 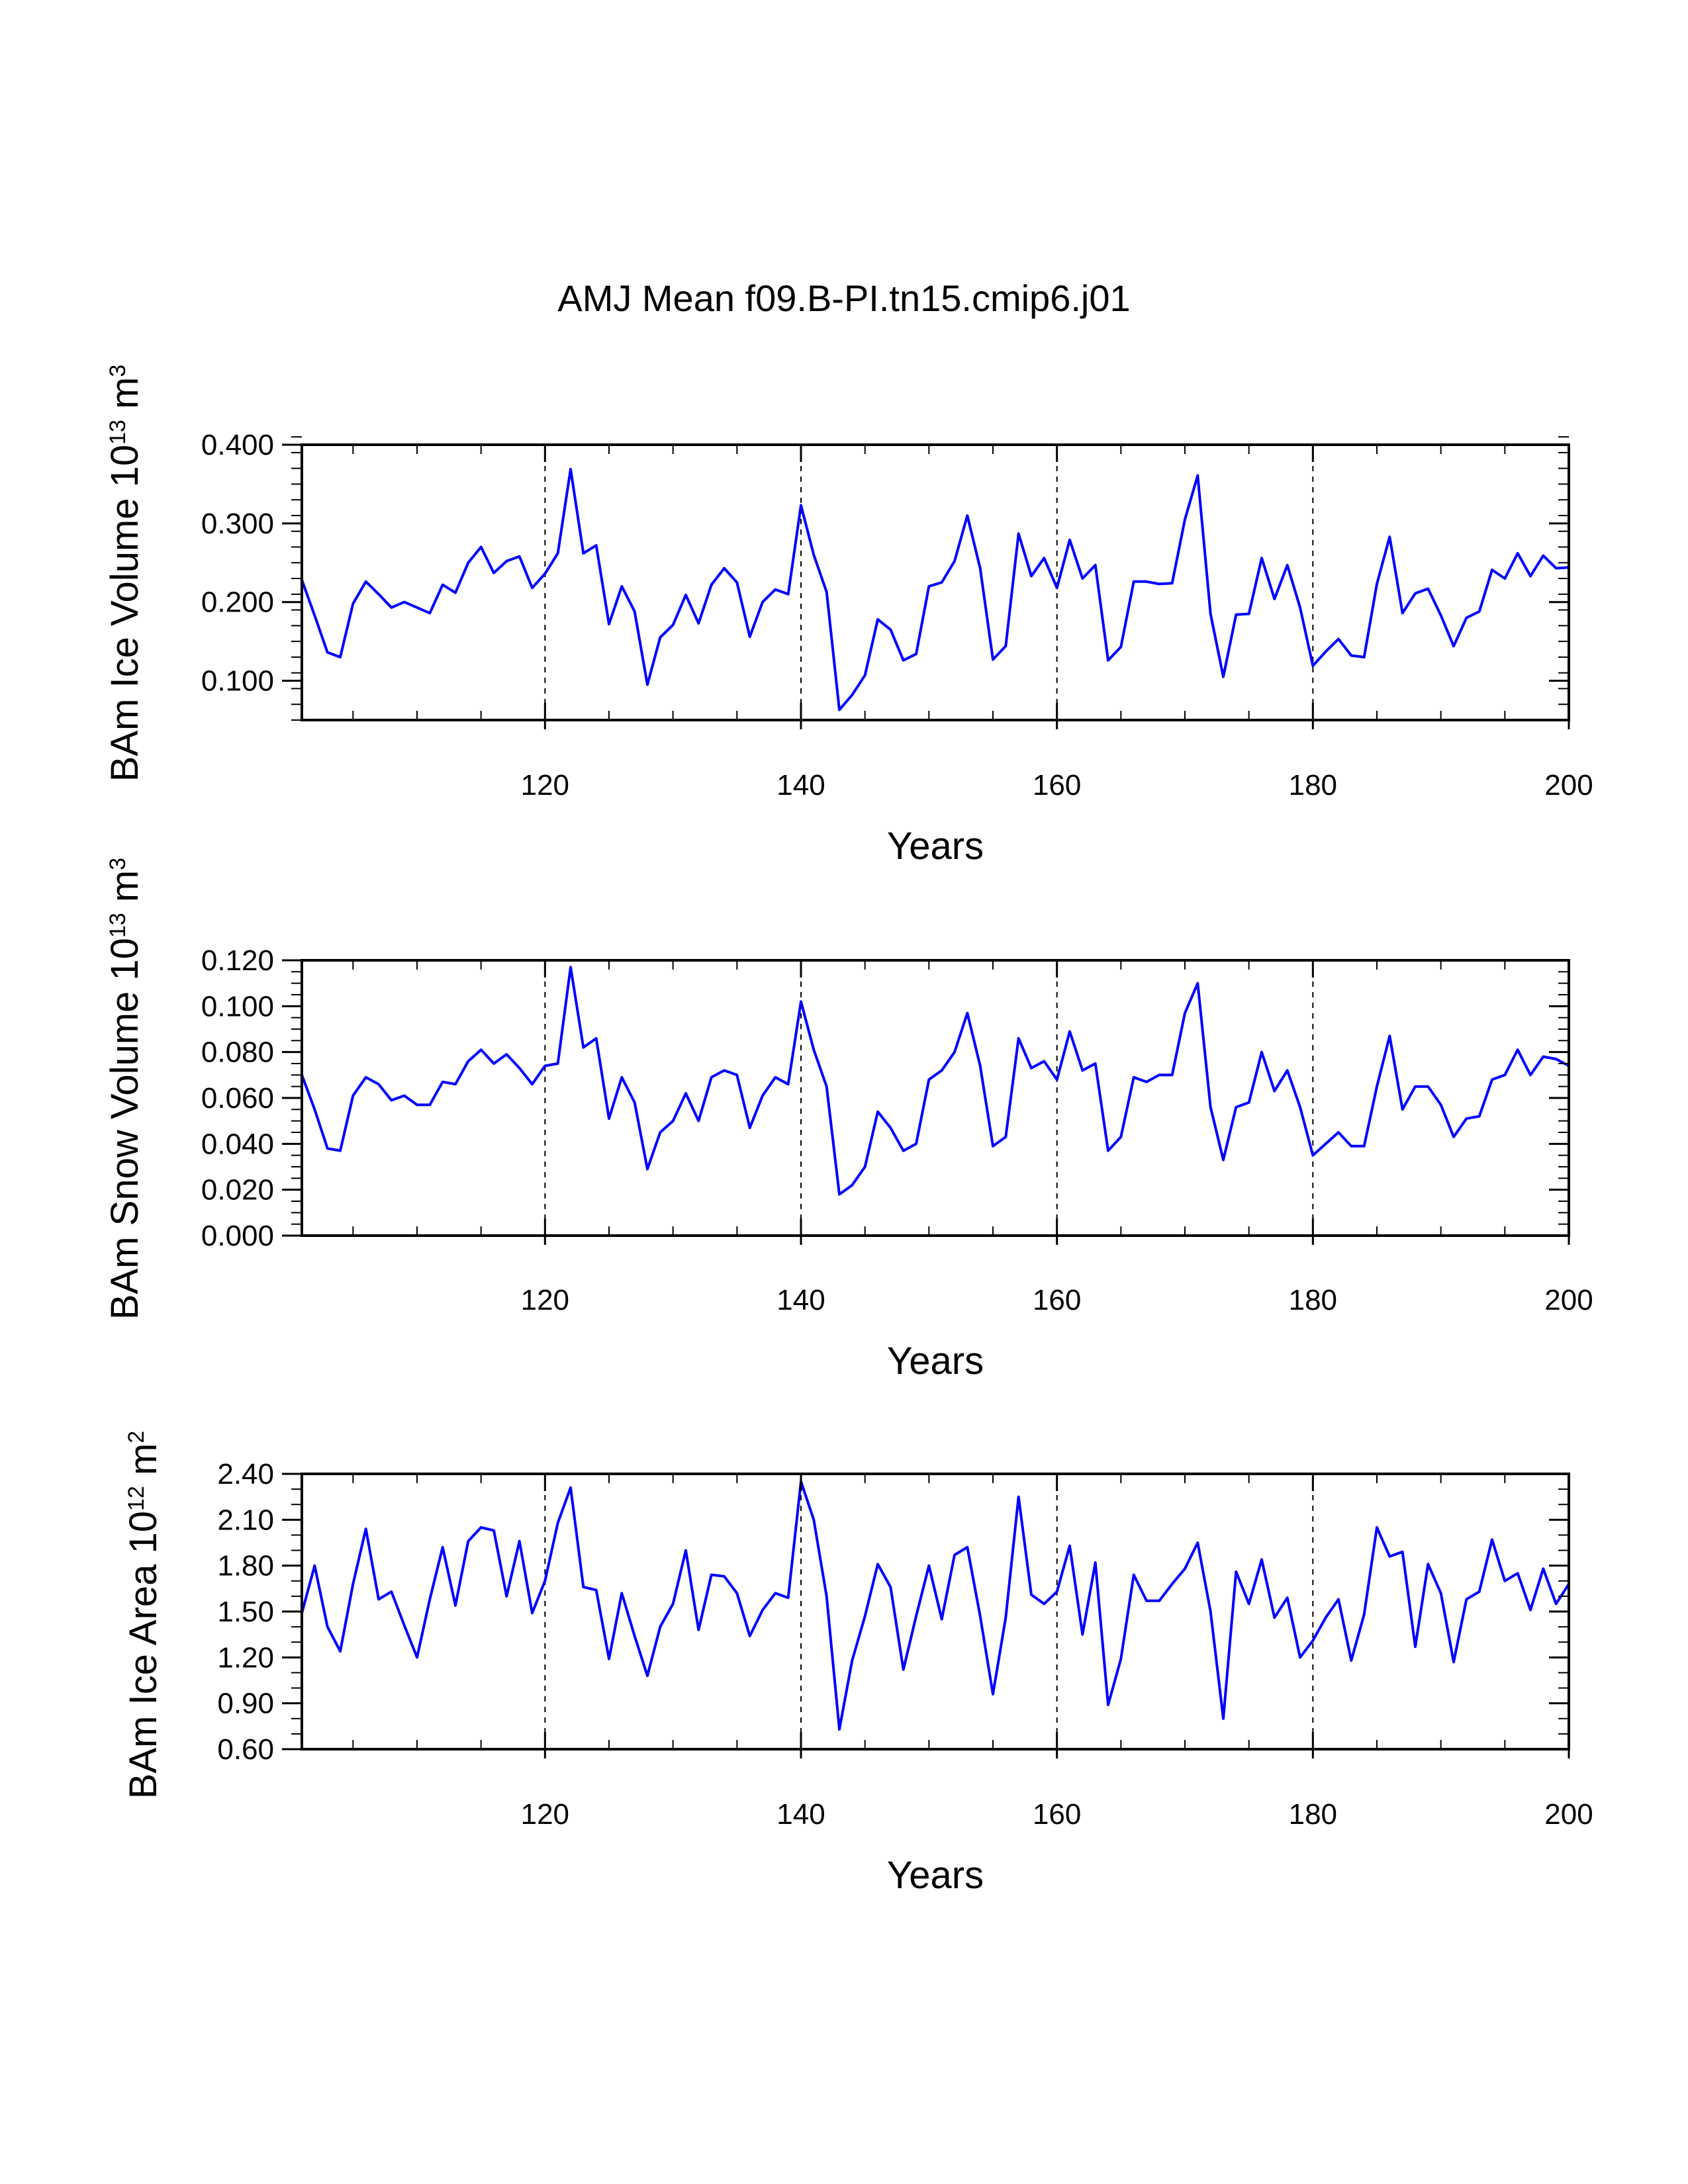 What do you see at coordinates (237, 602) in the screenshot?
I see `y-tick-label: 0.200` at bounding box center [237, 602].